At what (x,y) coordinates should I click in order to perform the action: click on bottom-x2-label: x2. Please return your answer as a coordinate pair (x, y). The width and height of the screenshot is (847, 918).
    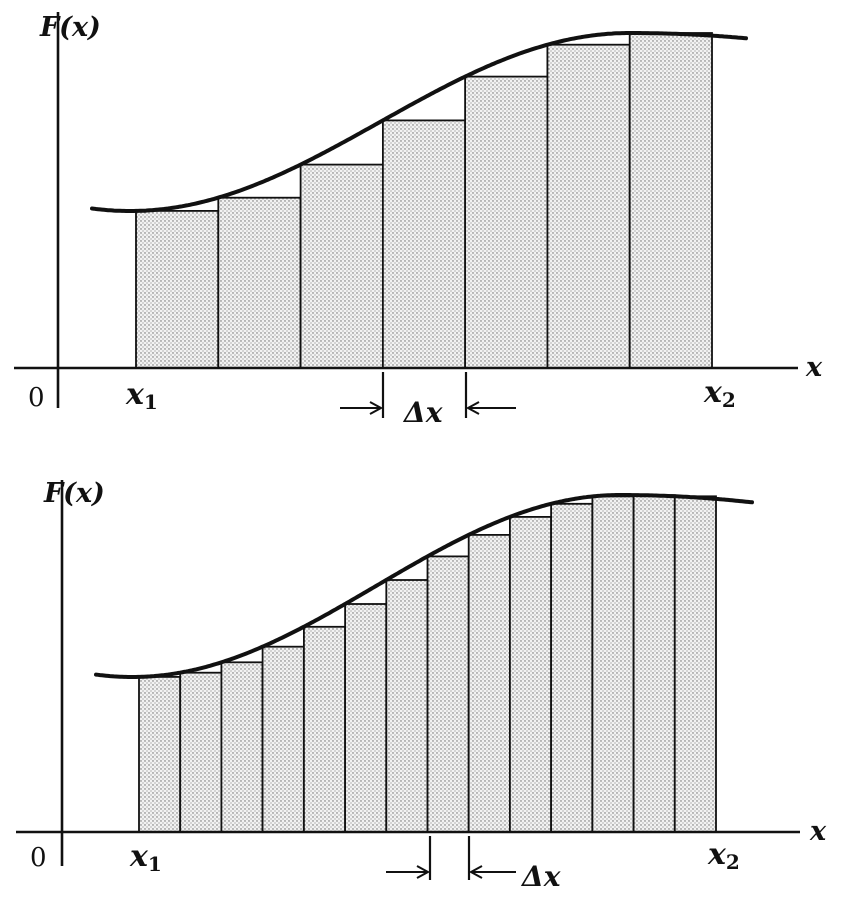
    Looking at the image, I should click on (723, 855).